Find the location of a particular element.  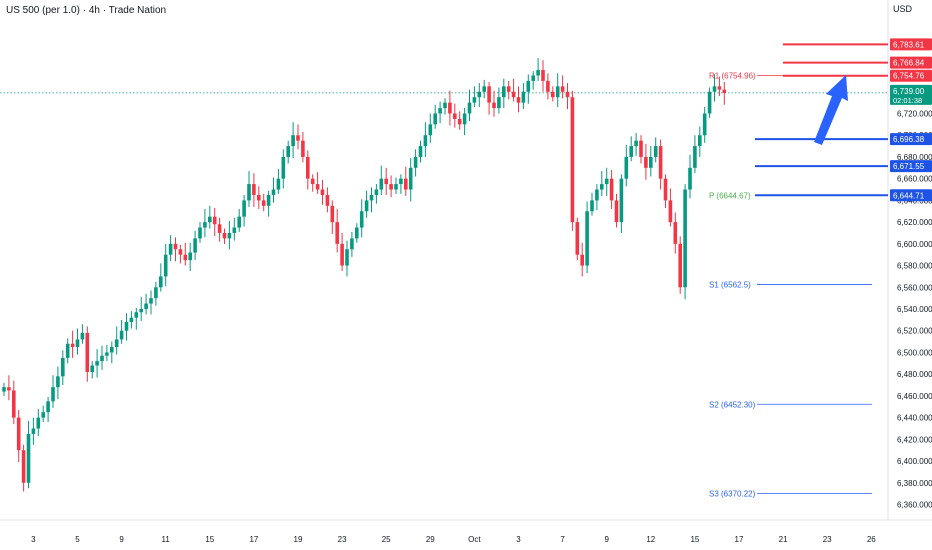

current-price-label: 6,739.00 is located at coordinates (909, 91).